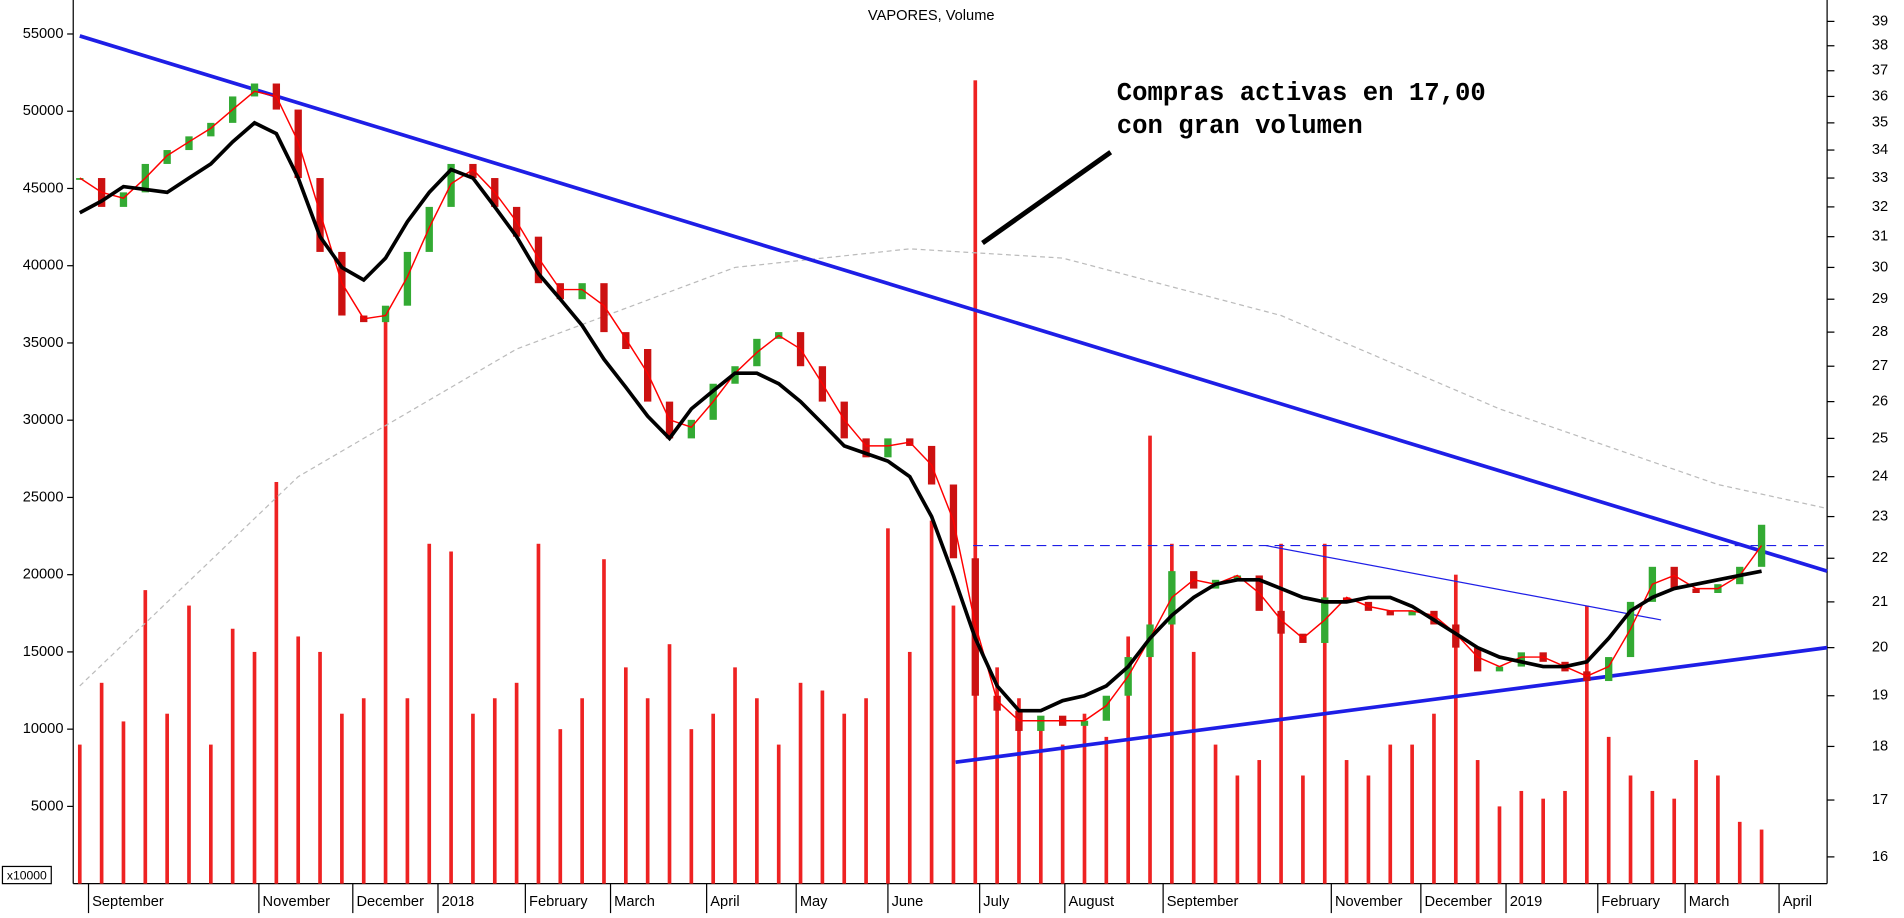 The width and height of the screenshot is (1904, 918). I want to click on y-tick-label: 5000, so click(47, 806).